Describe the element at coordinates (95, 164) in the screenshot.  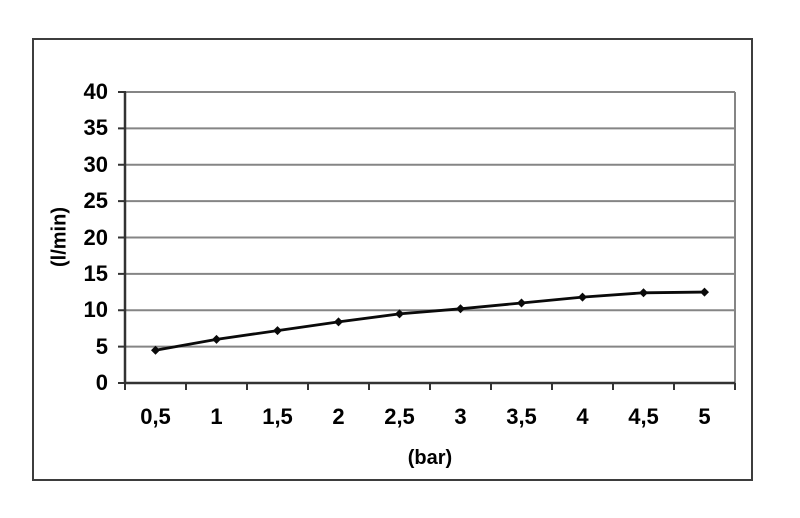
I see `y-tick-label: 30` at that location.